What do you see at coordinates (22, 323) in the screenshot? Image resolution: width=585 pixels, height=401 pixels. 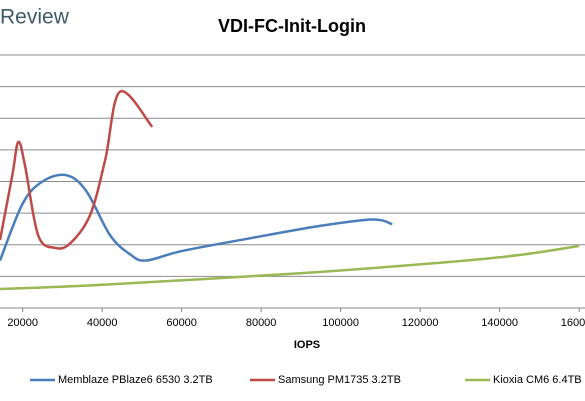 I see `x-tick-label: 20000` at bounding box center [22, 323].